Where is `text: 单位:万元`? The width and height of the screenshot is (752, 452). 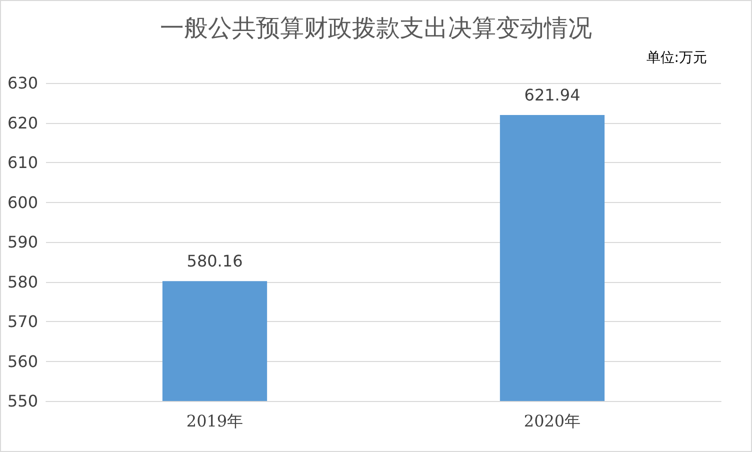
text: 单位:万元 is located at coordinates (676, 58).